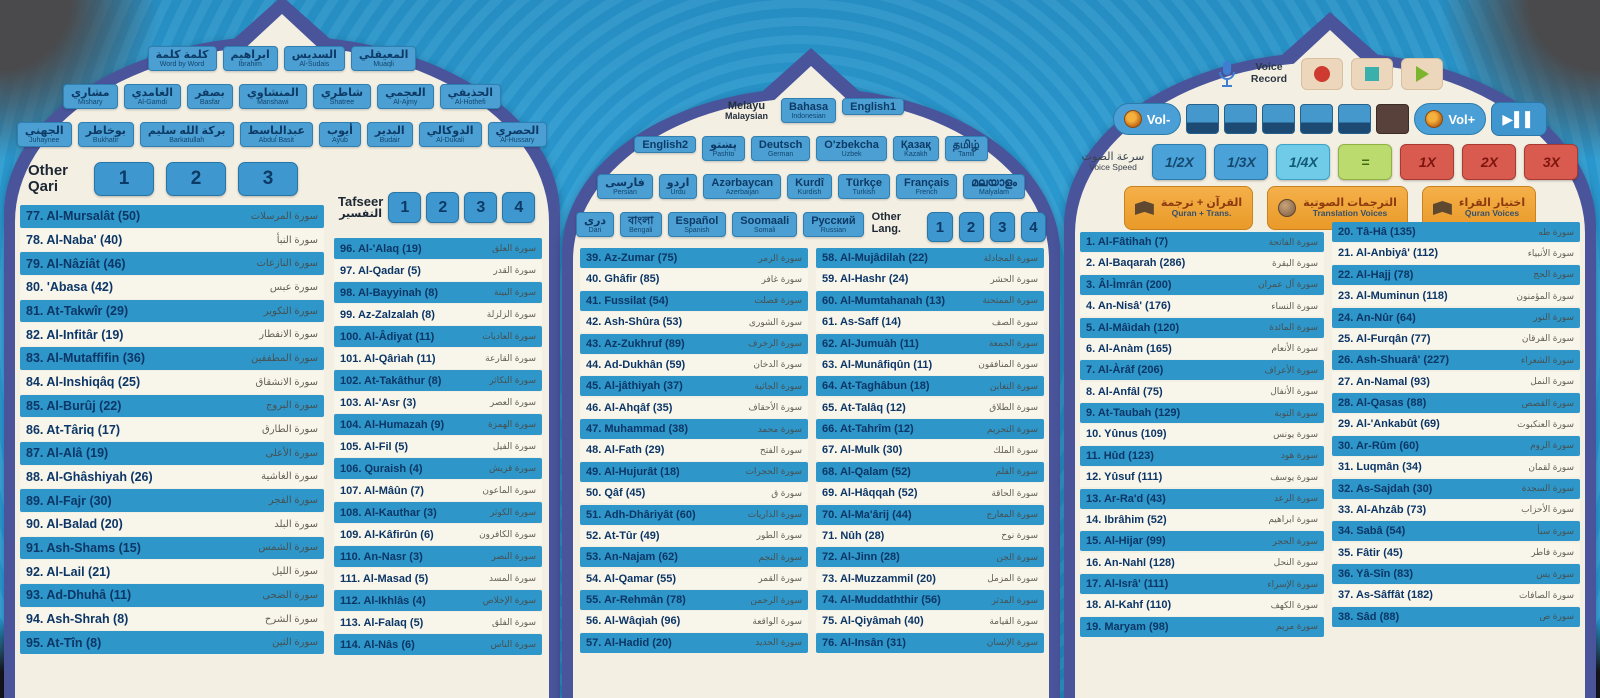 The image size is (1600, 698). What do you see at coordinates (930, 621) in the screenshot?
I see `surah-row: 75. Al-Qiyâmah (40) سورة القيامة` at bounding box center [930, 621].